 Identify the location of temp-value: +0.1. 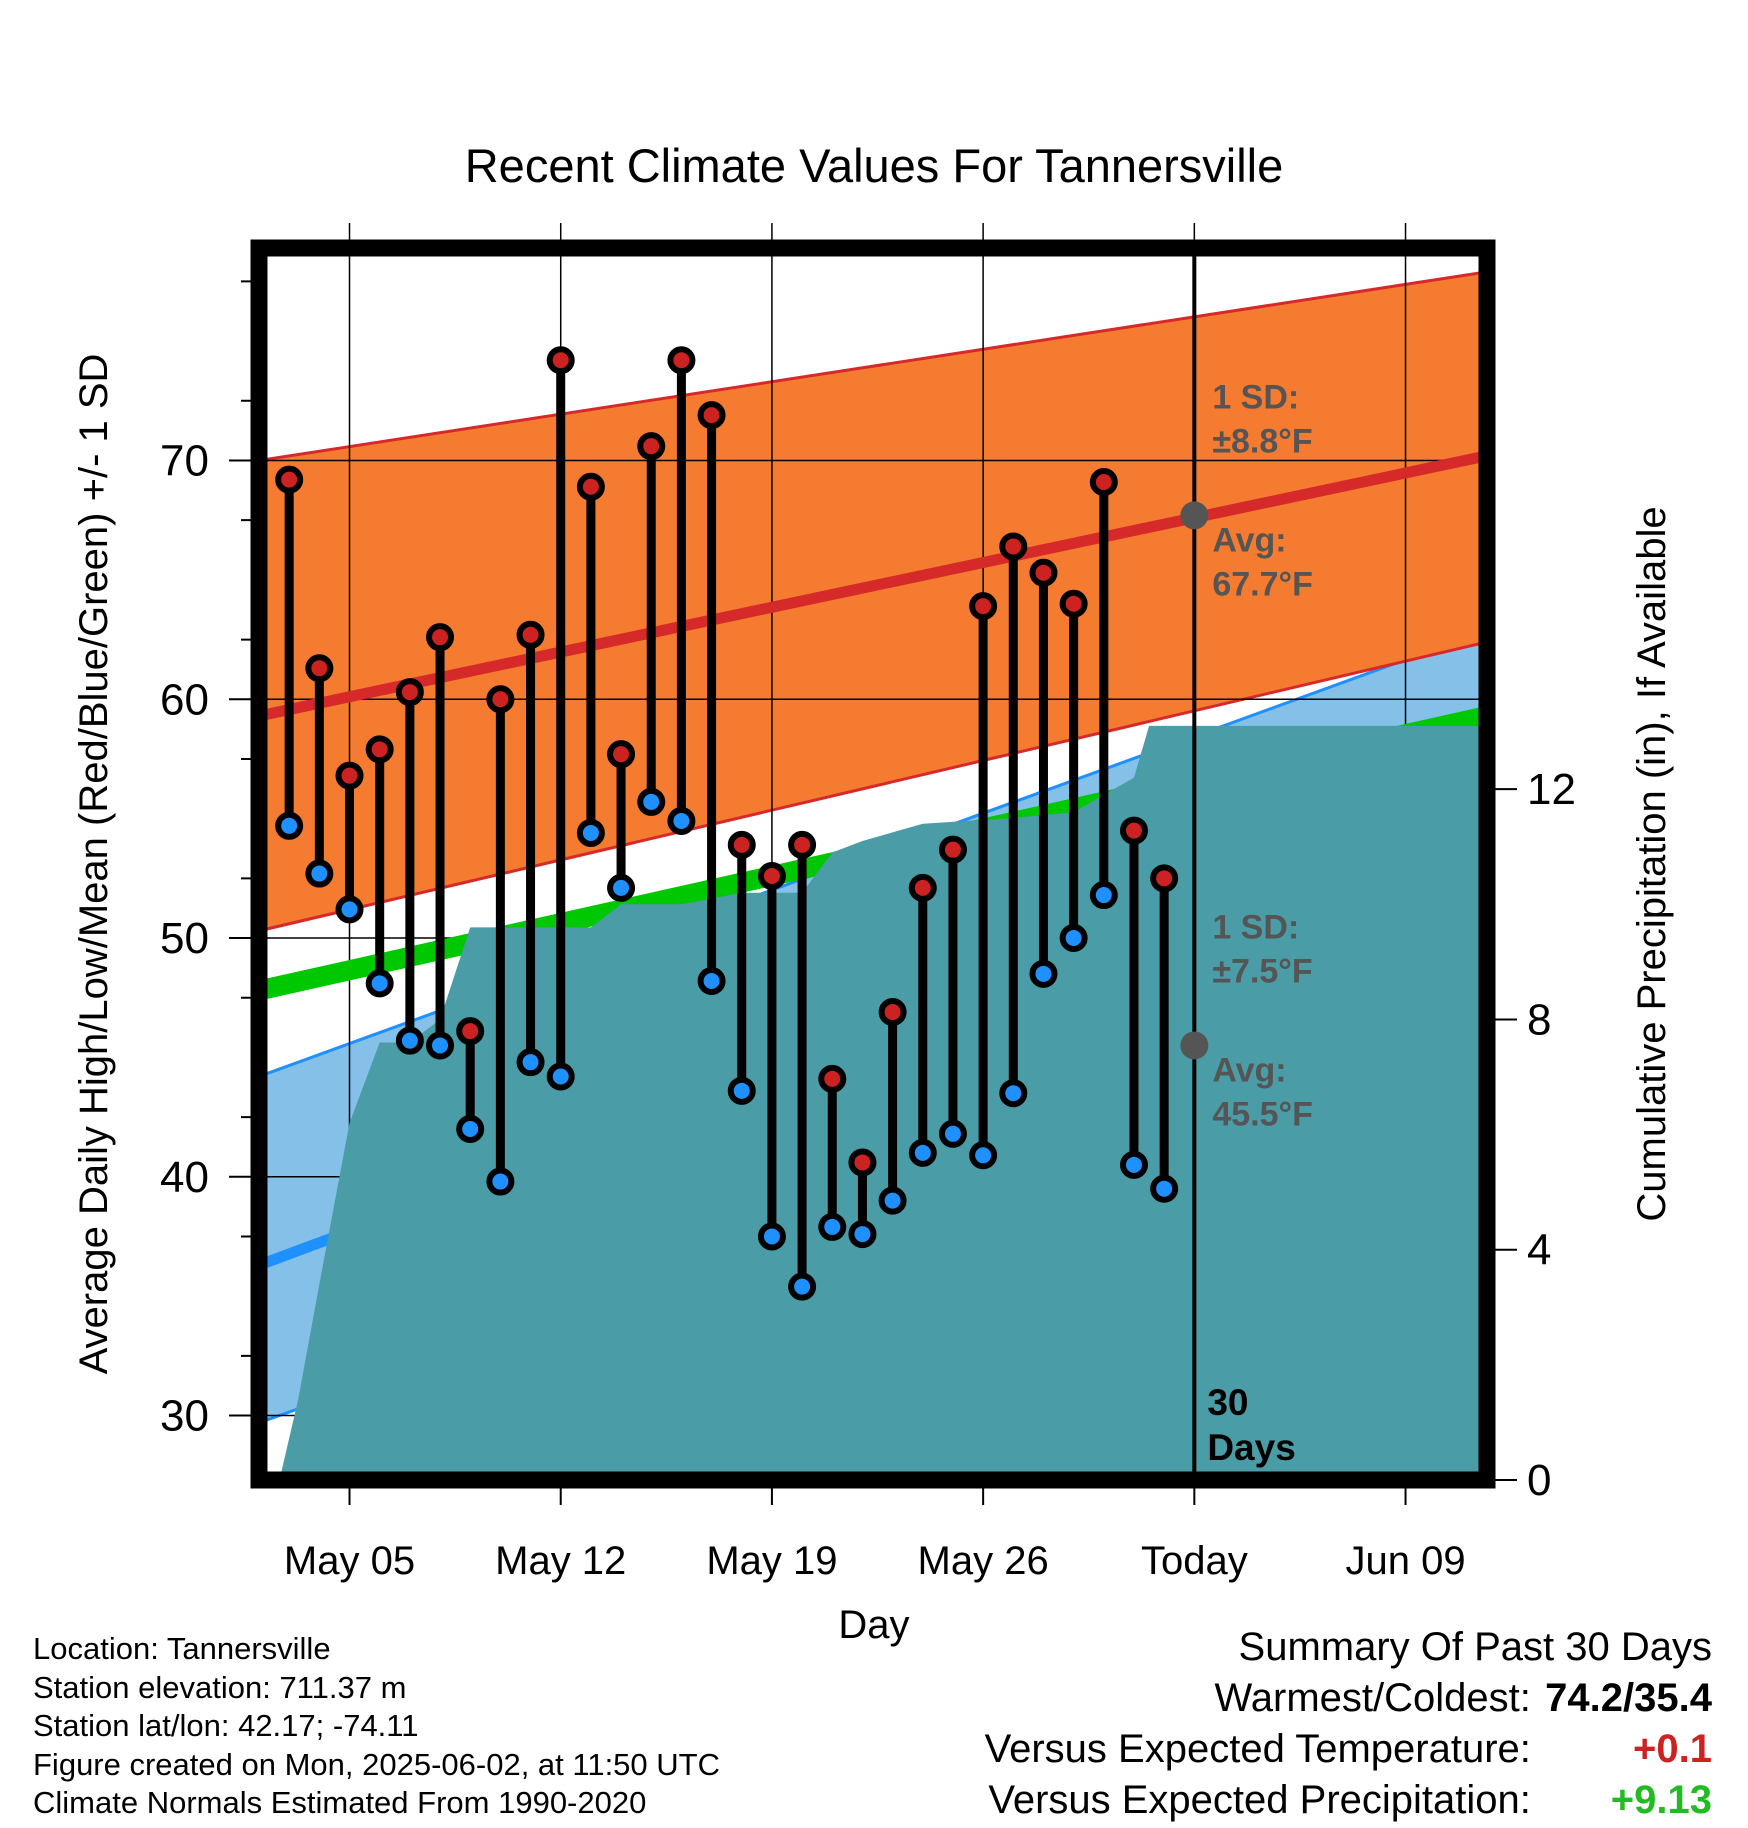
(1672, 1749).